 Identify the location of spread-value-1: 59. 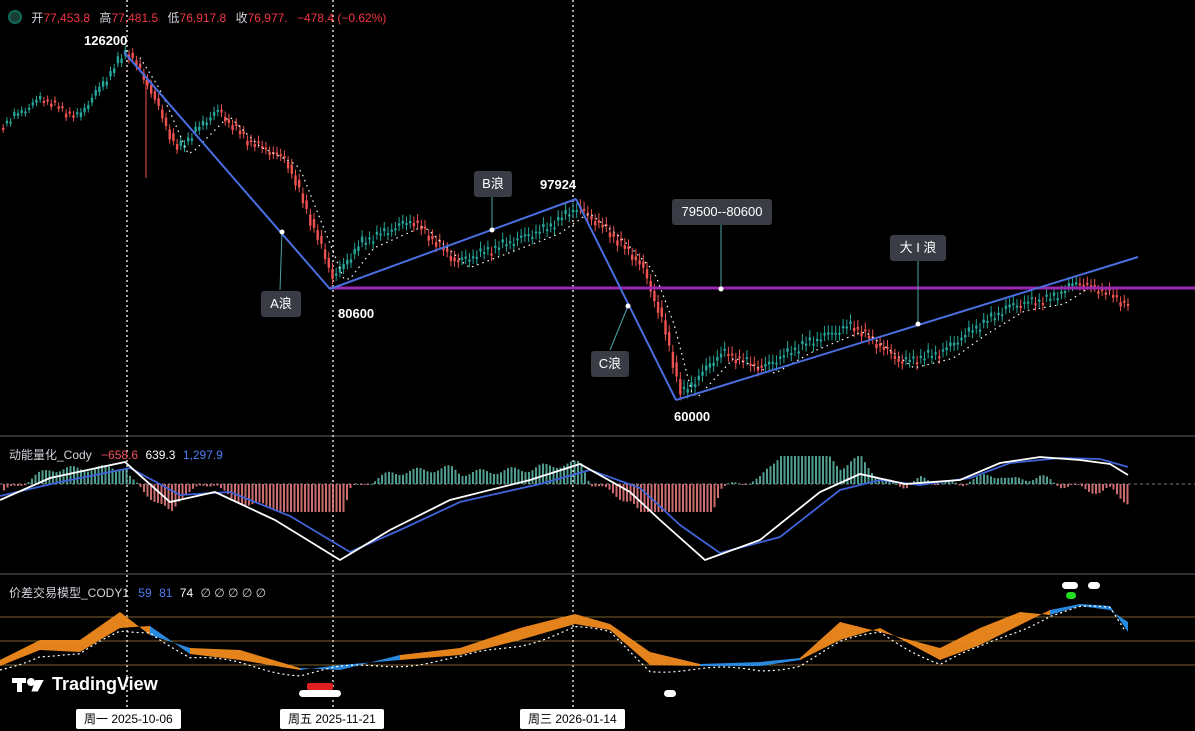
(145, 593).